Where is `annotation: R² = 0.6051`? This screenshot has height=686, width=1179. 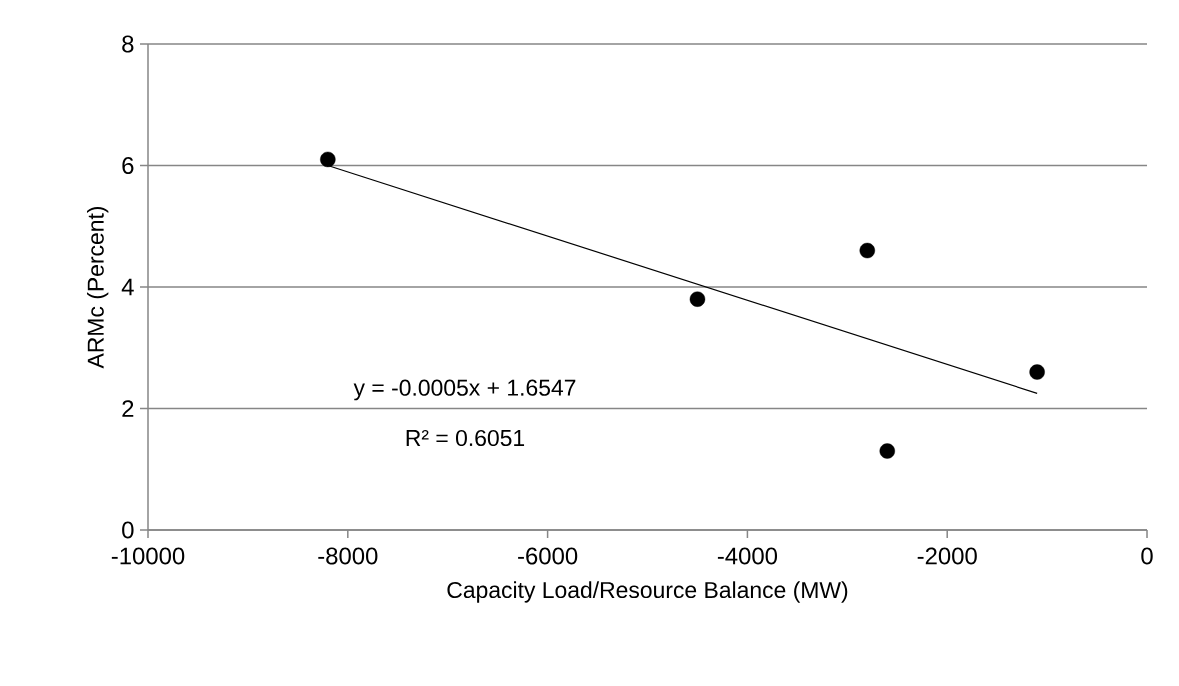
annotation: R² = 0.6051 is located at coordinates (465, 438).